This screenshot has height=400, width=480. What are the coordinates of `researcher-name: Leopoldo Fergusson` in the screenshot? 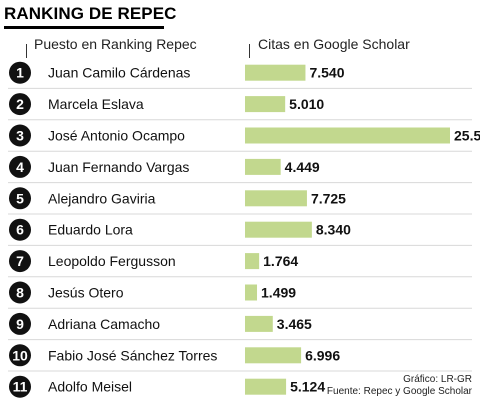 It's located at (112, 261).